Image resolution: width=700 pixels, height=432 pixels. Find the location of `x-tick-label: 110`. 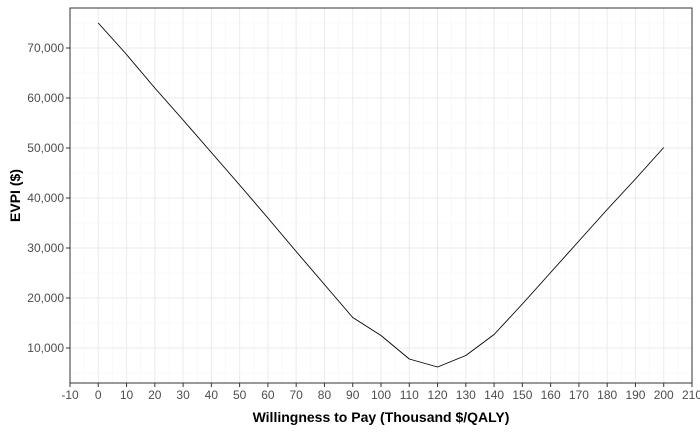

x-tick-label: 110 is located at coordinates (409, 395).